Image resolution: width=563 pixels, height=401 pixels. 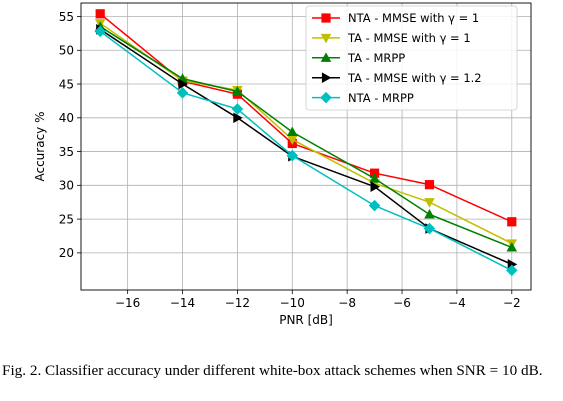 I want to click on y-tick-label: 25, so click(x=66, y=219).